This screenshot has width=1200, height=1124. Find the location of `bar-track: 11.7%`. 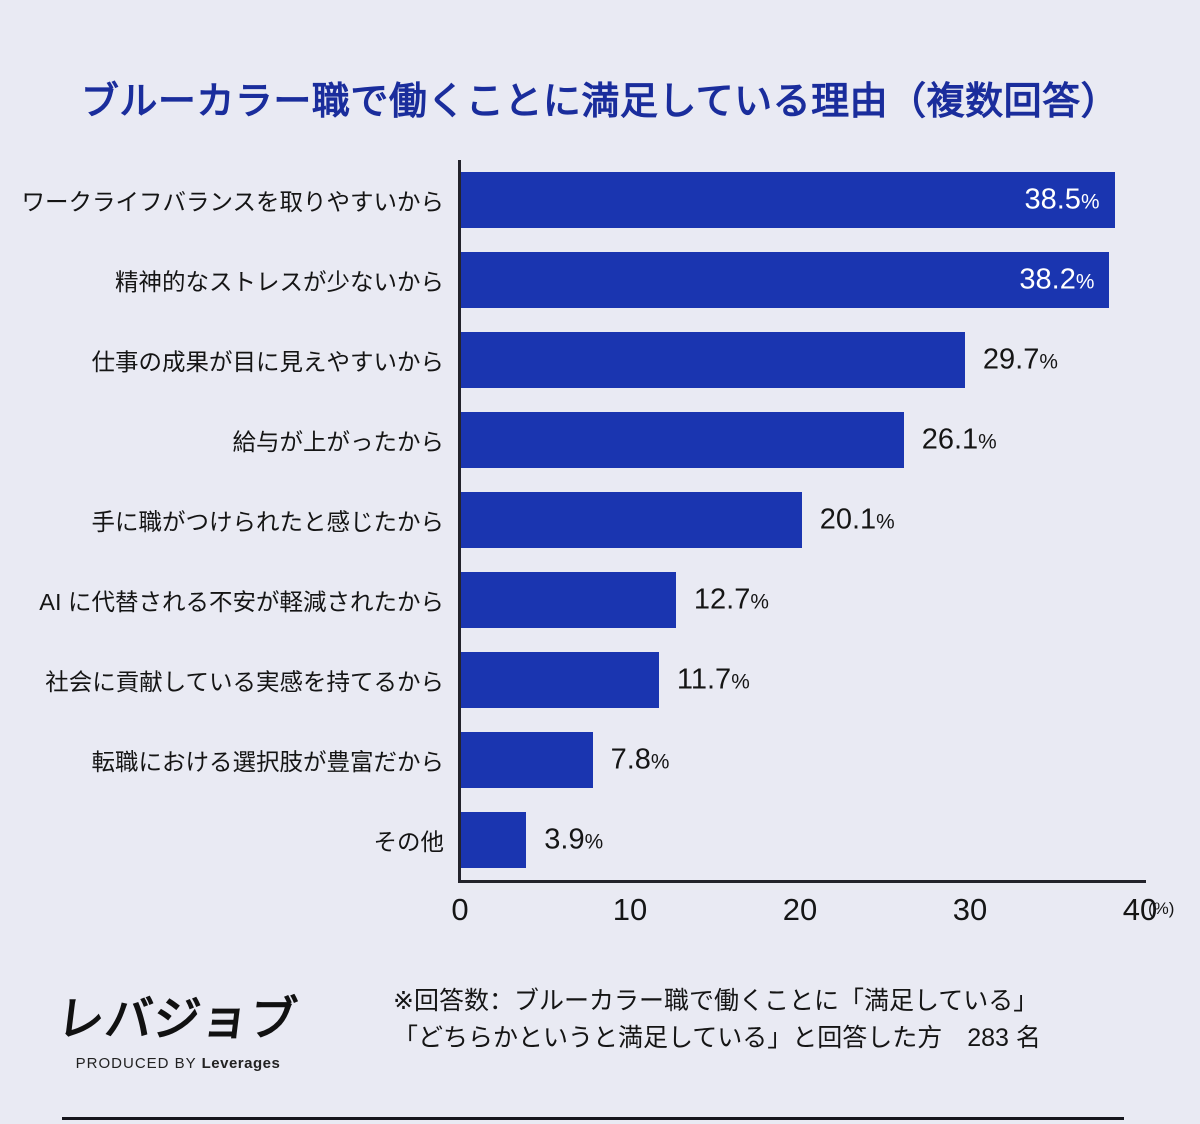

bar-track: 11.7% is located at coordinates (803, 680).